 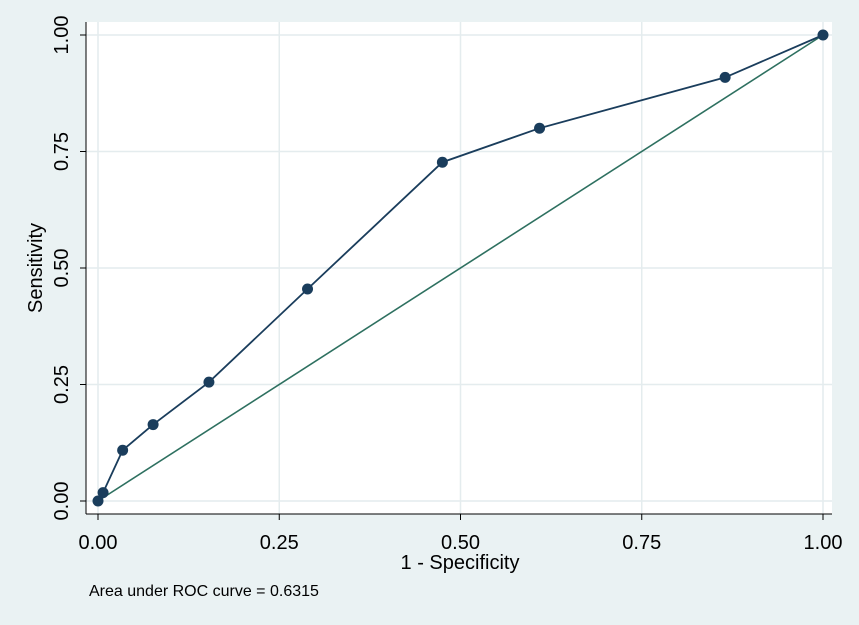 I want to click on y-tick-label: 0.50, so click(x=62, y=268).